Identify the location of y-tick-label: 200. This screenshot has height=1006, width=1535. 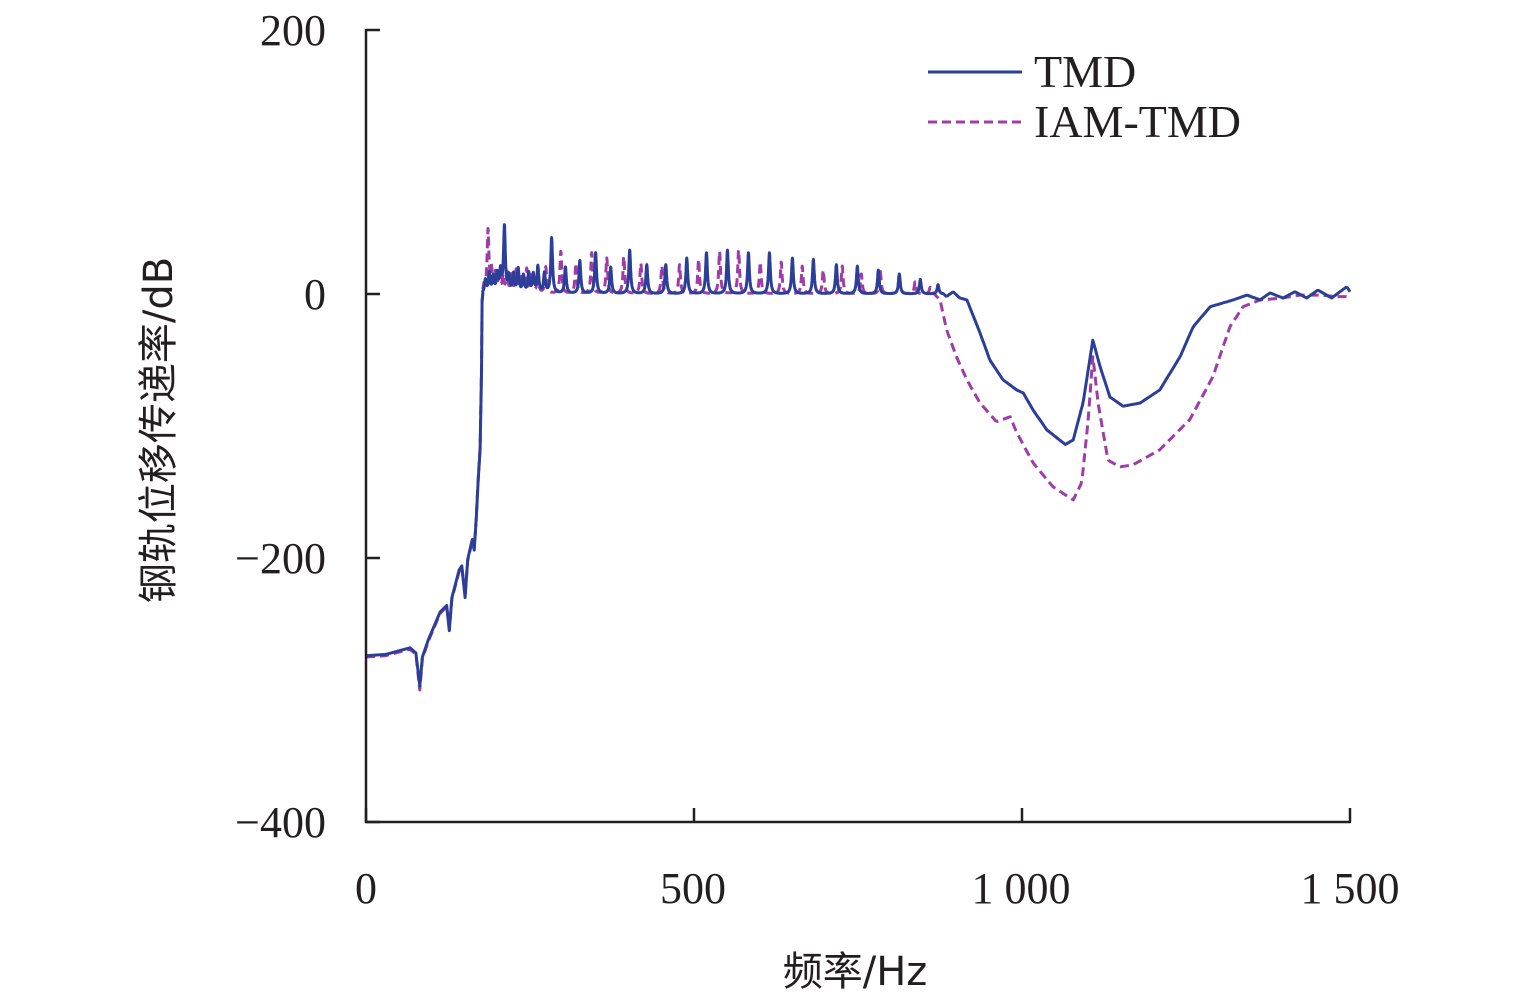
(293, 30).